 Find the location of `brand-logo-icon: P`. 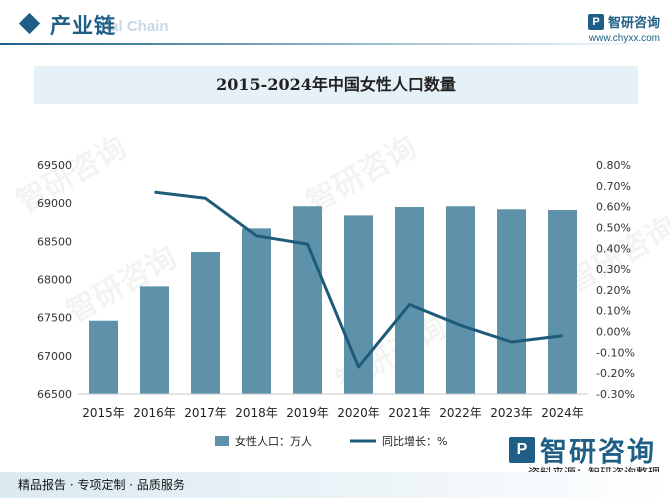

brand-logo-icon: P is located at coordinates (595, 21).